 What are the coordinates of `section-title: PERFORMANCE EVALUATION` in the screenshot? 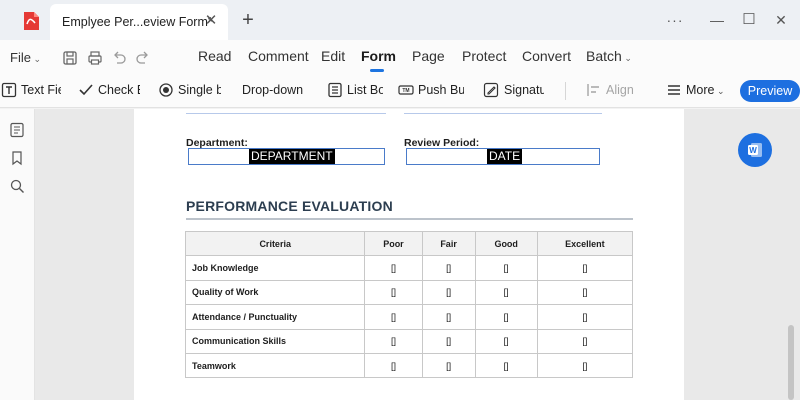 It's located at (289, 206).